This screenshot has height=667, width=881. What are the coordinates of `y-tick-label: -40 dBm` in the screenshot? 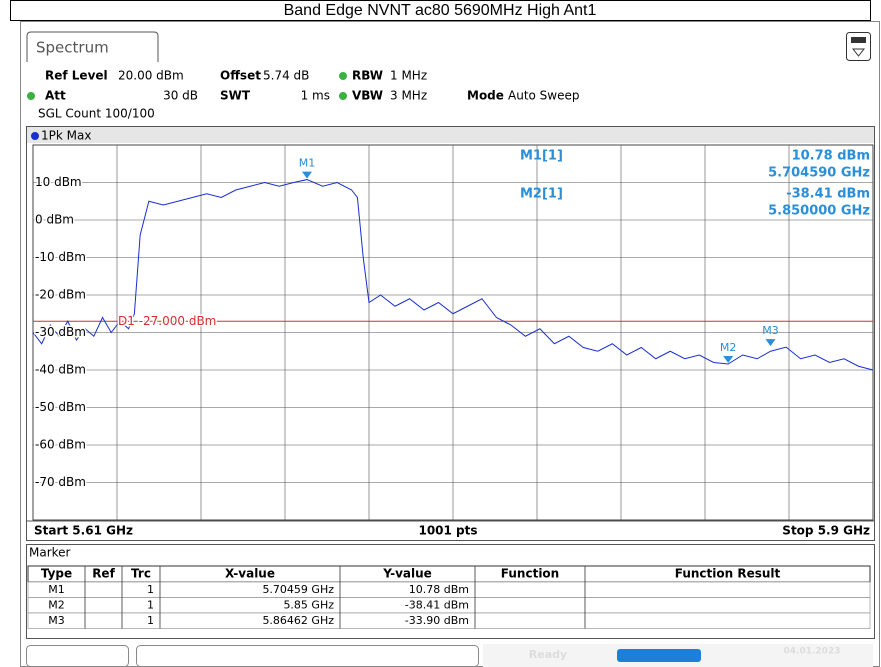 It's located at (60, 370).